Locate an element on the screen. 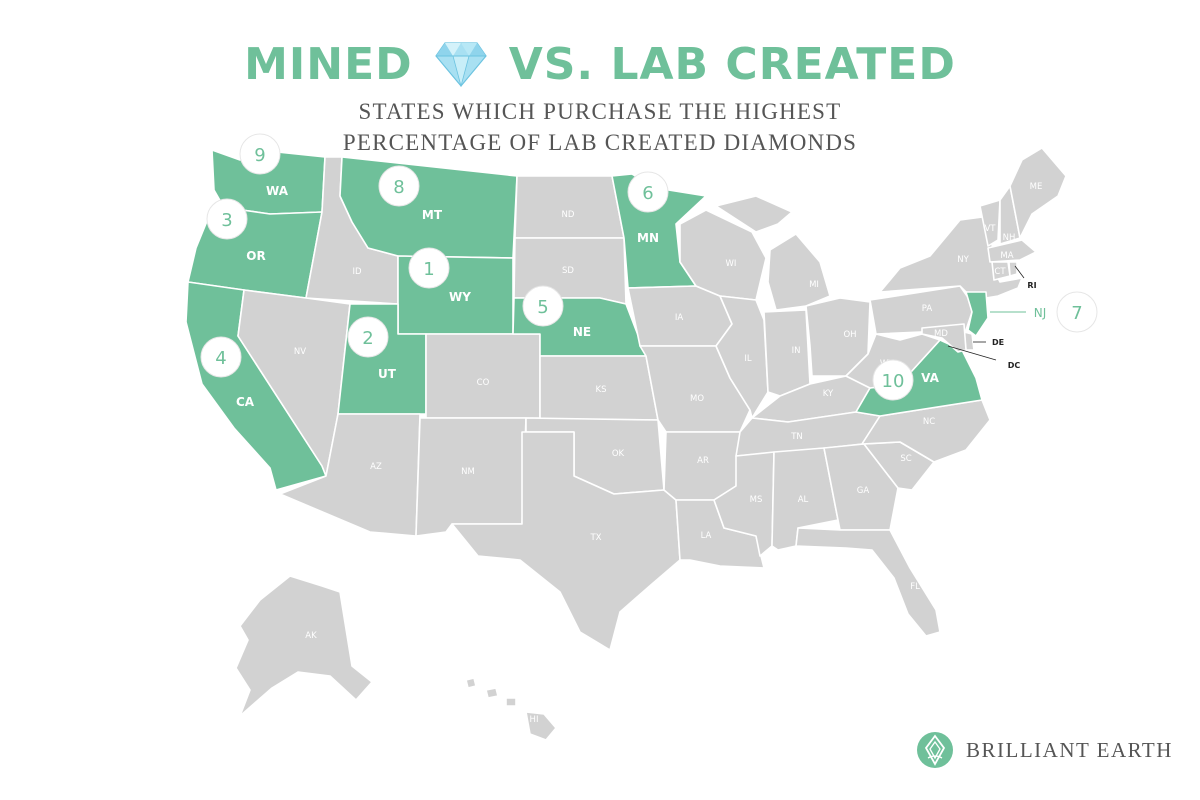 This screenshot has height=800, width=1200. label-mo: MO is located at coordinates (697, 399).